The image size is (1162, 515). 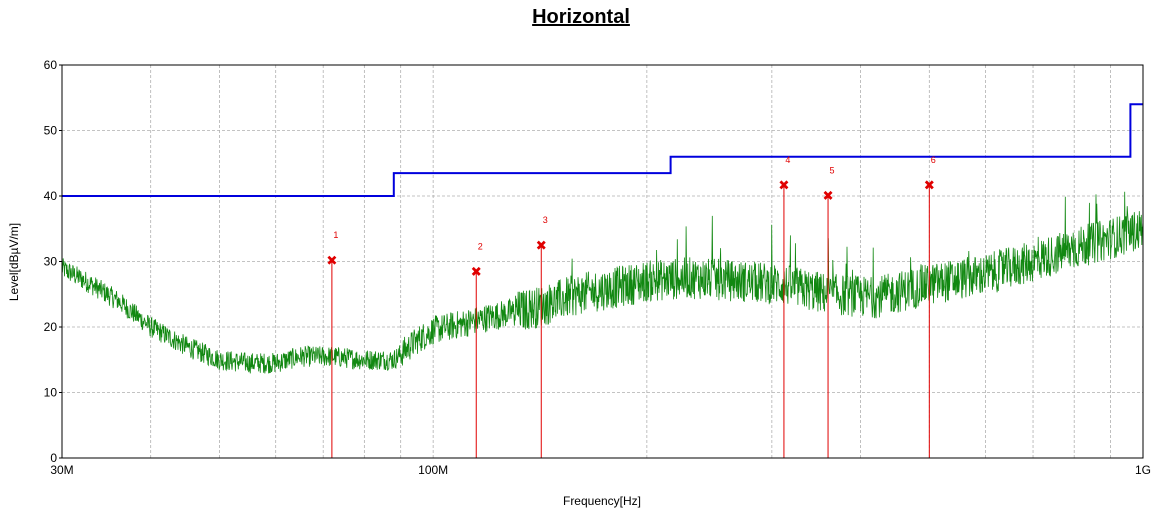 I want to click on x-tick-label: 100M, so click(x=433, y=470).